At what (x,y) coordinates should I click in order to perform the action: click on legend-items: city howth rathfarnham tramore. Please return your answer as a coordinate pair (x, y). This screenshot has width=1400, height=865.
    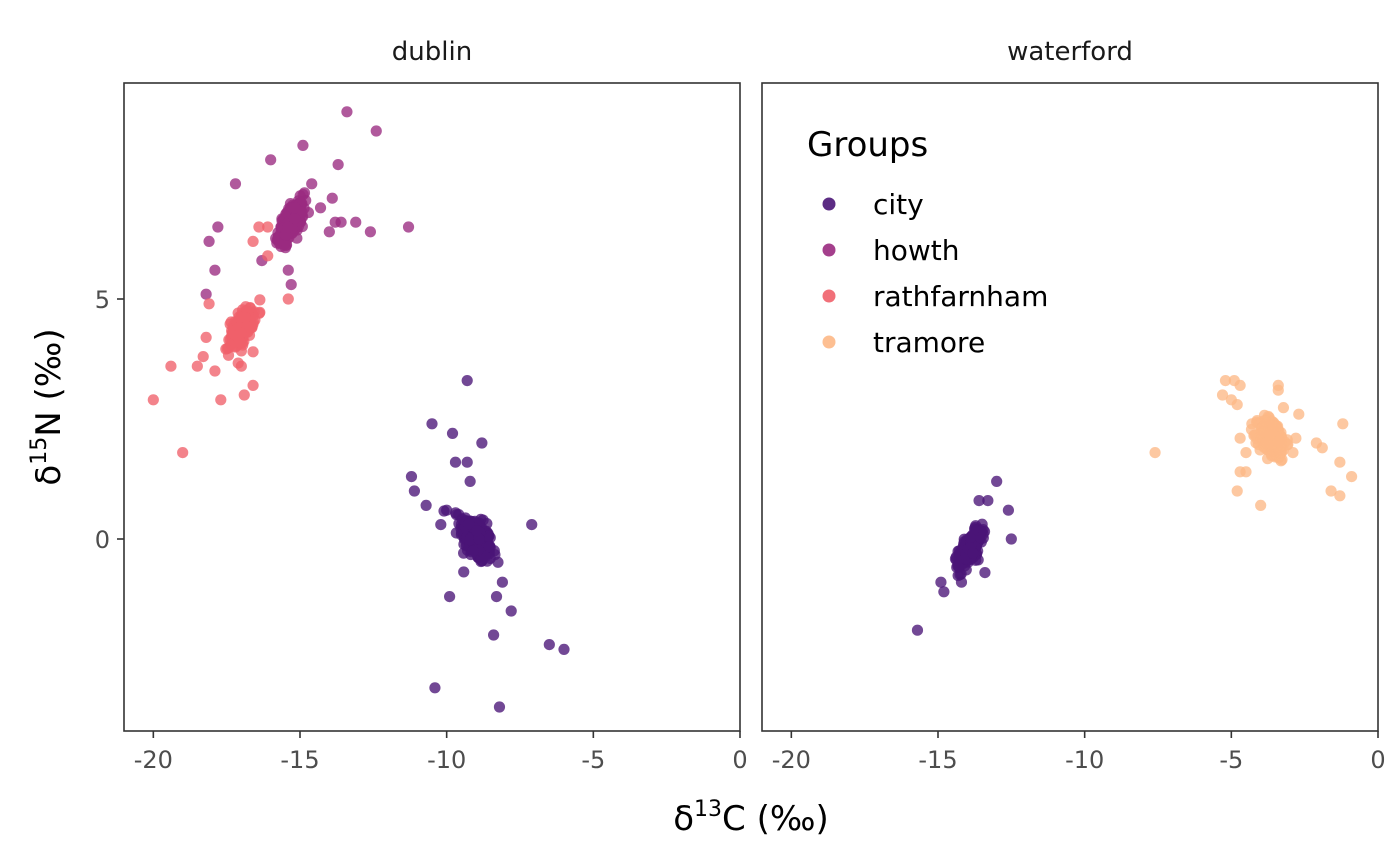
    Looking at the image, I should click on (935, 273).